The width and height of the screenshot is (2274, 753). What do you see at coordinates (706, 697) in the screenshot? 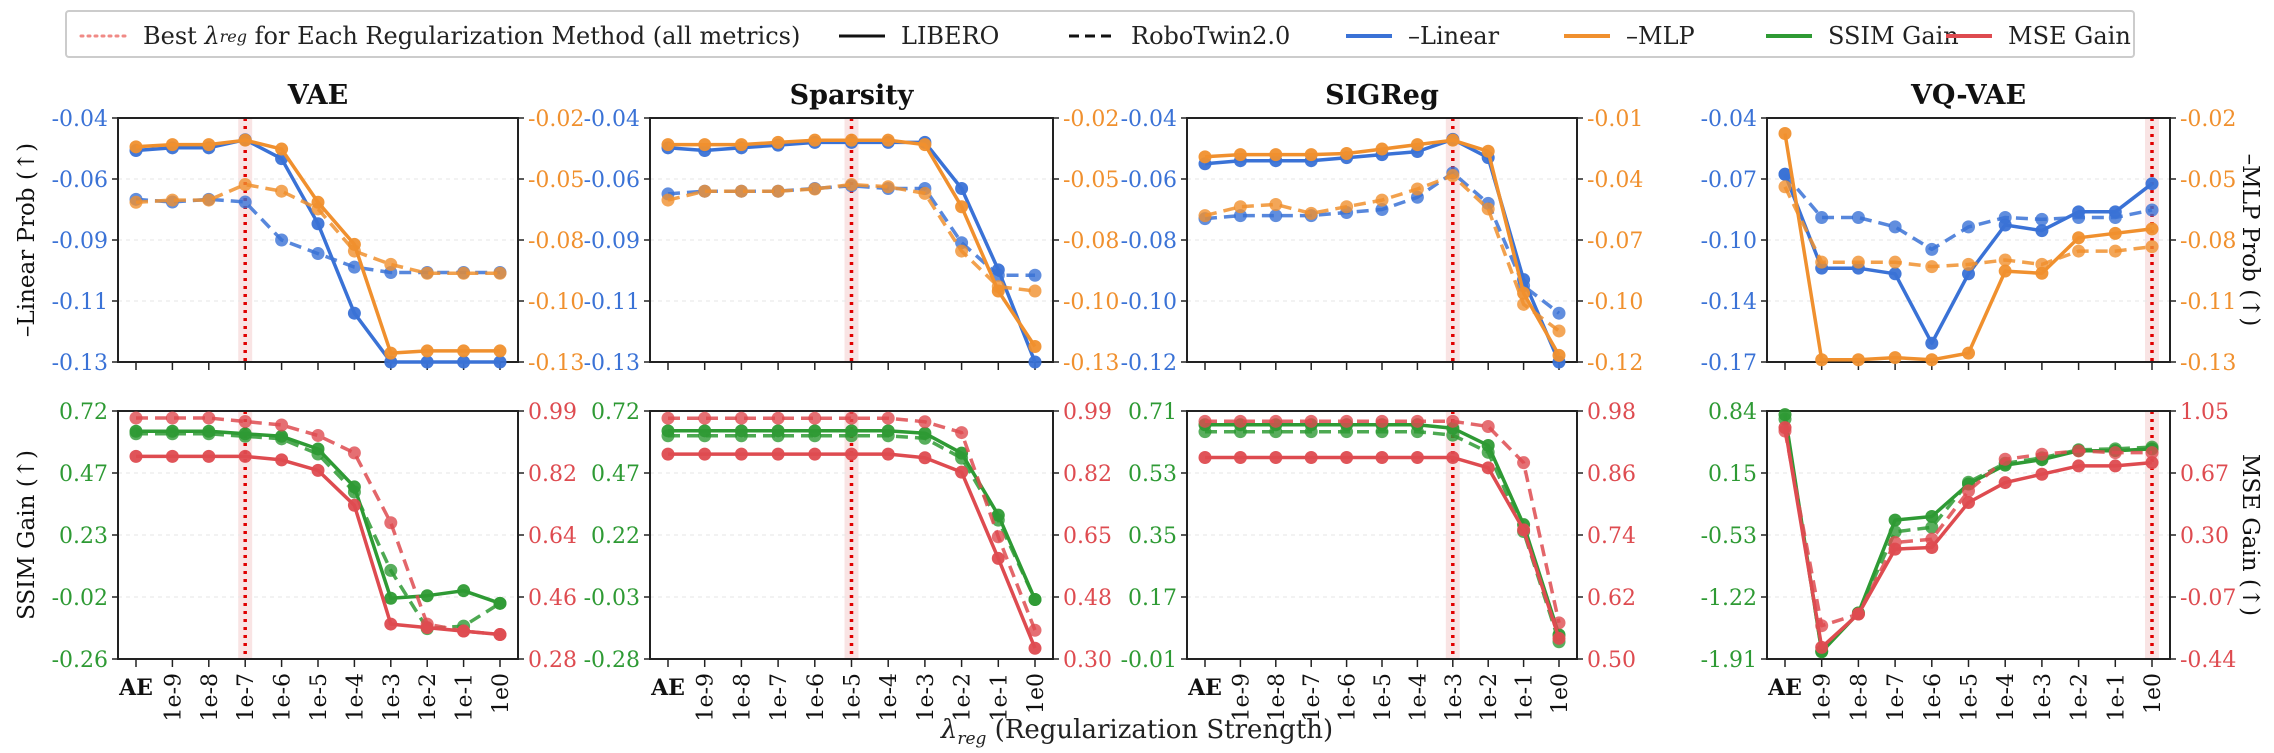
I see `x-tick-label-sparsity: 1e-9` at bounding box center [706, 697].